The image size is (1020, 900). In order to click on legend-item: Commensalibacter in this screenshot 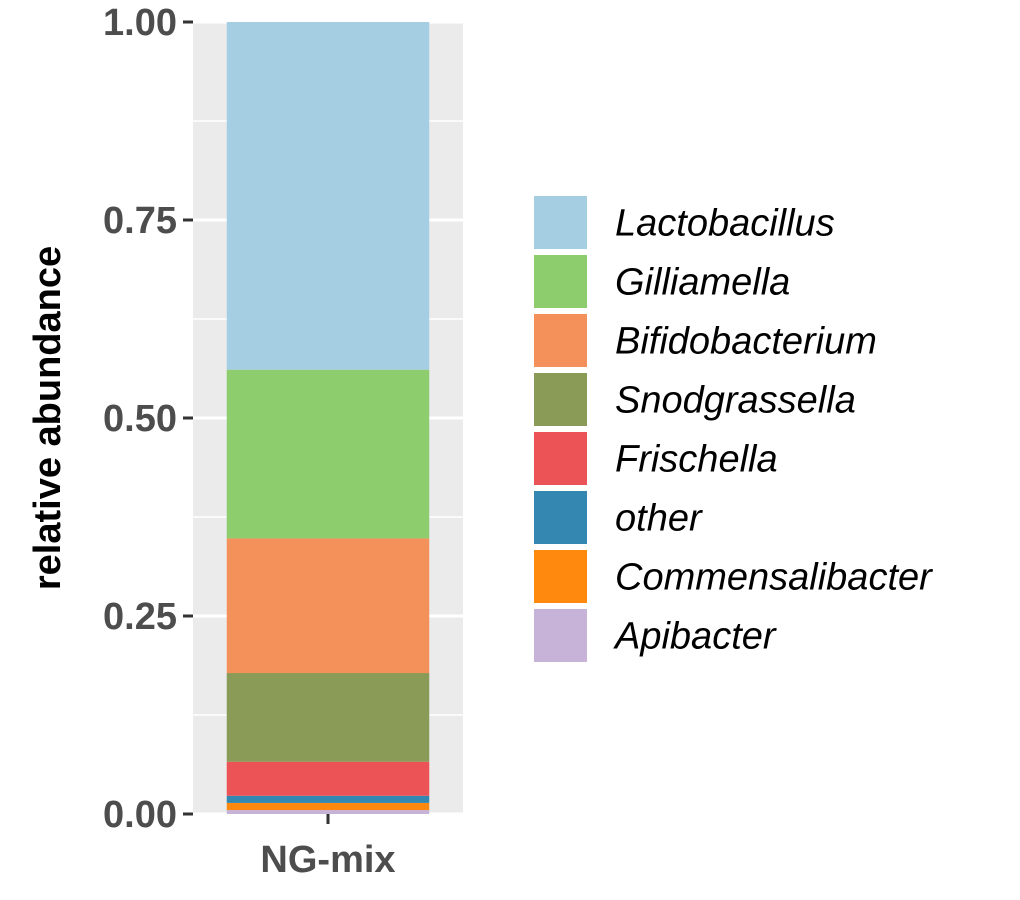, I will do `click(733, 576)`.